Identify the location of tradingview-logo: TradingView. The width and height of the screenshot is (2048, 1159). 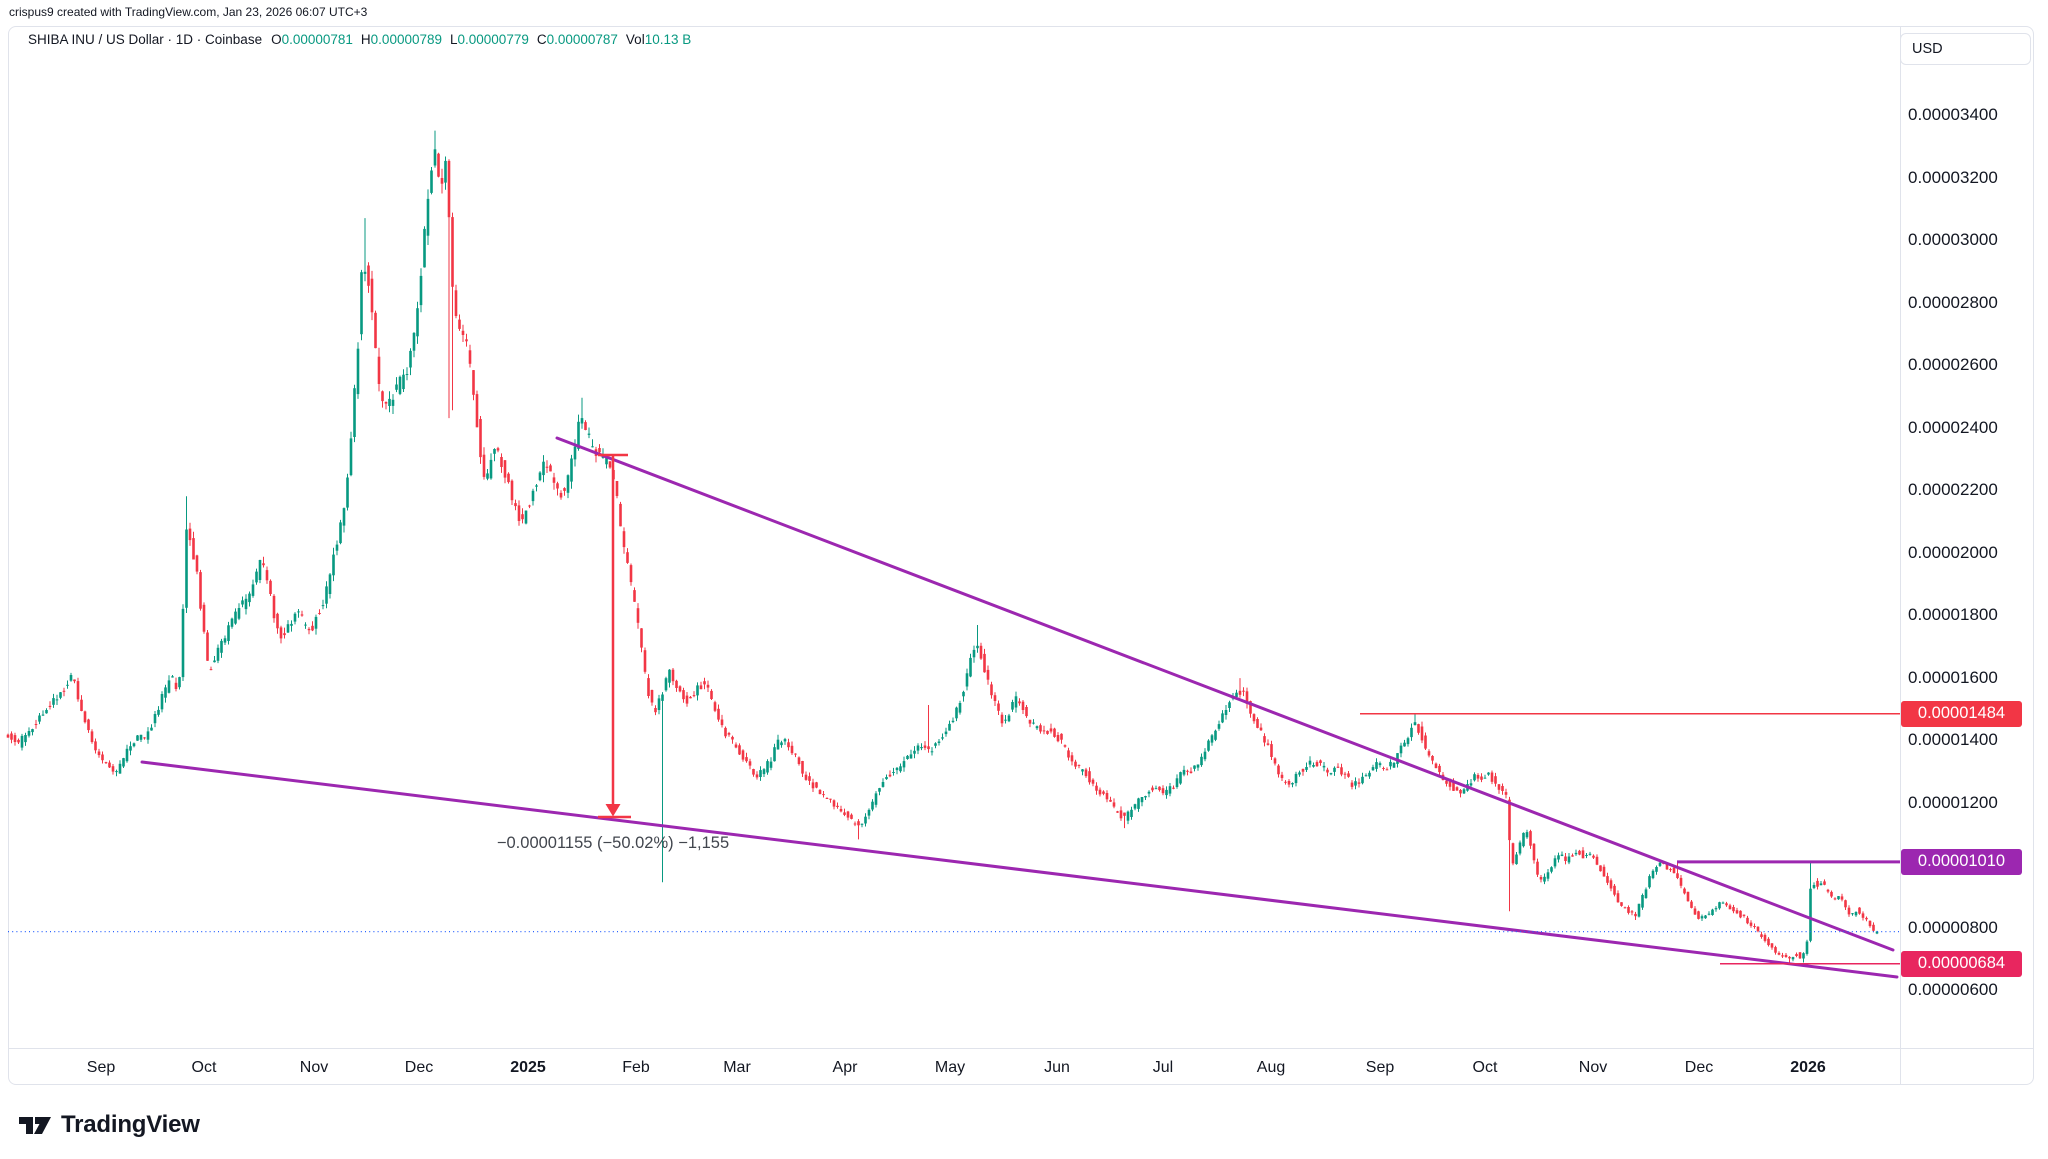
(109, 1125).